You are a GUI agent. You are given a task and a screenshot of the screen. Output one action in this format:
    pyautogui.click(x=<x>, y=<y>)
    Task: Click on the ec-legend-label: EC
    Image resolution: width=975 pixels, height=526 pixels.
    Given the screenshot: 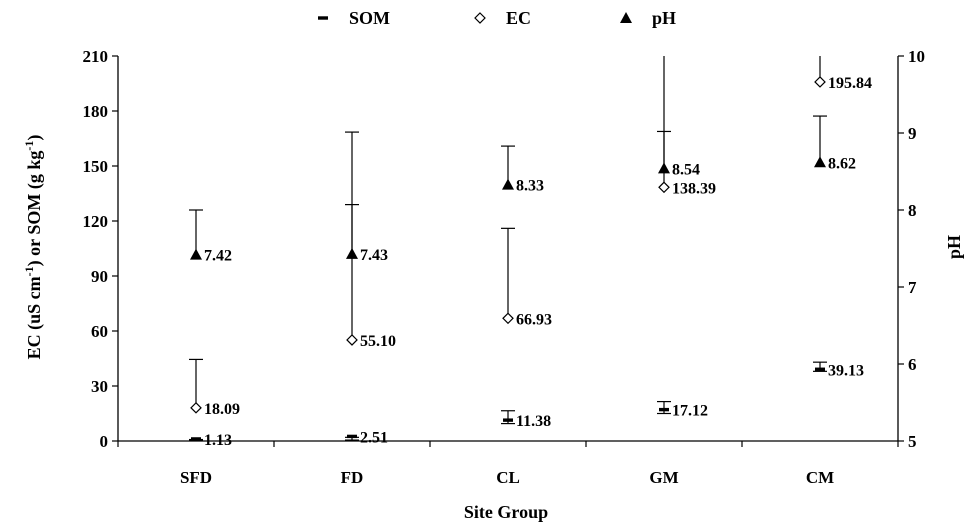 What is the action you would take?
    pyautogui.click(x=518, y=18)
    